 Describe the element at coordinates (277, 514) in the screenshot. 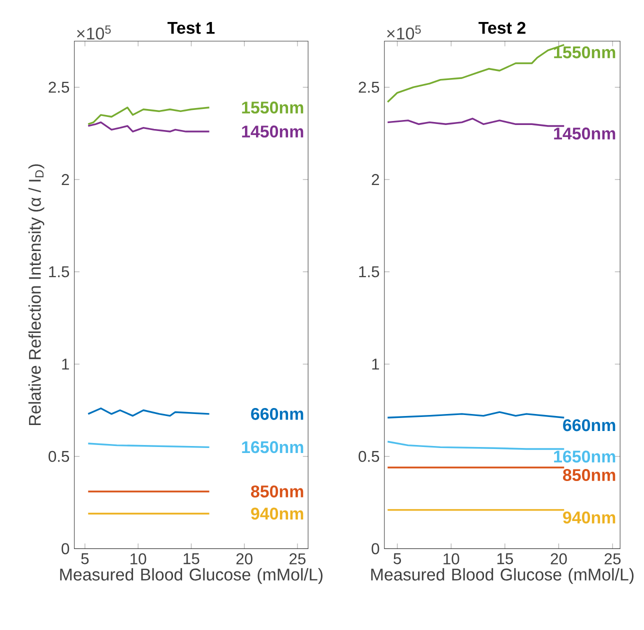

I see `text: 940nm` at that location.